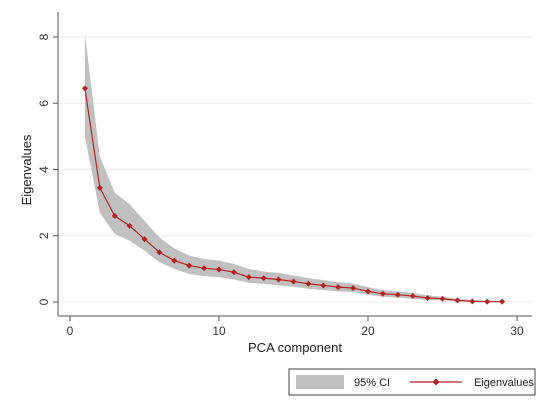  Describe the element at coordinates (44, 169) in the screenshot. I see `y-tick-label-2: 4` at that location.